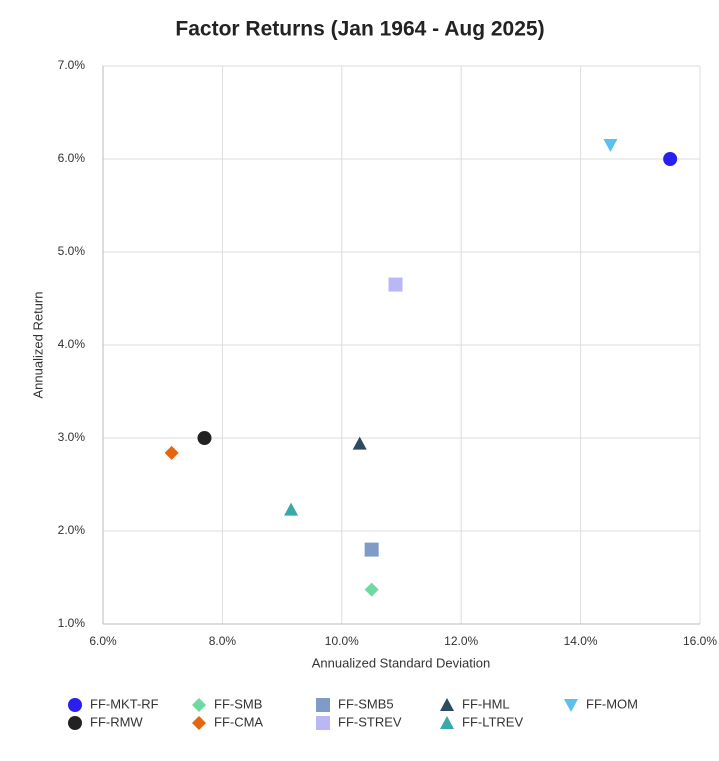  I want to click on x-tick-label: 6.0%, so click(103, 641).